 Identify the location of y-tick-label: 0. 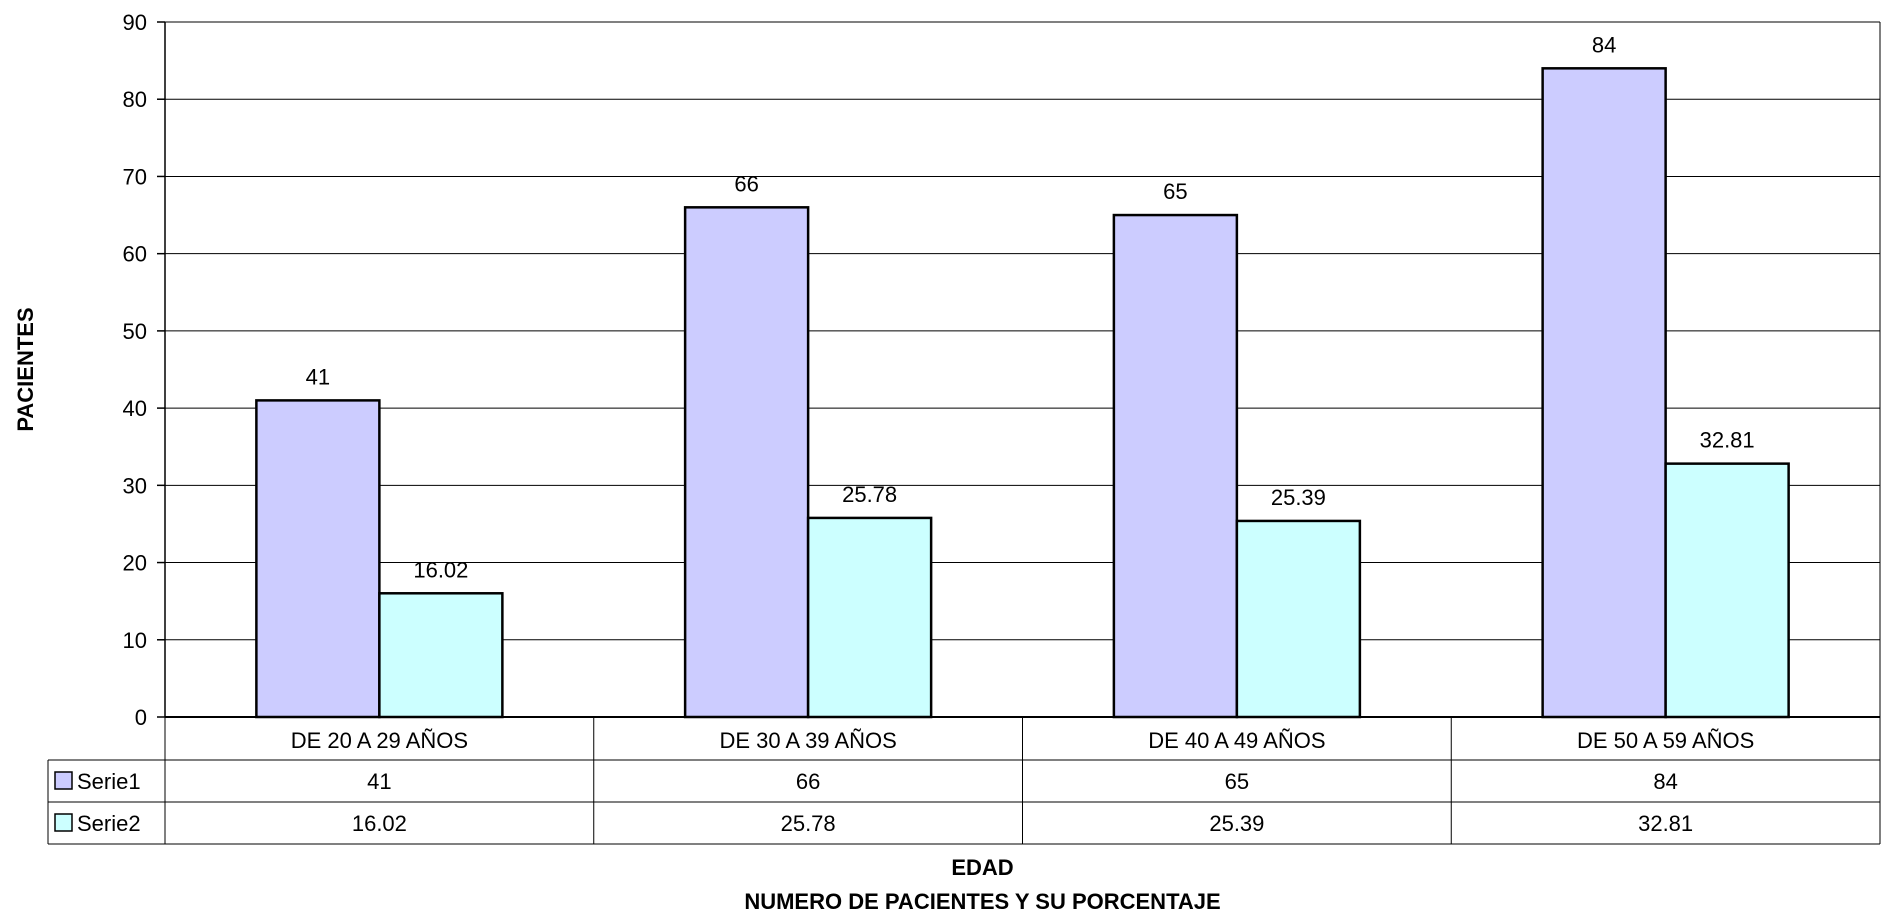
(141, 717).